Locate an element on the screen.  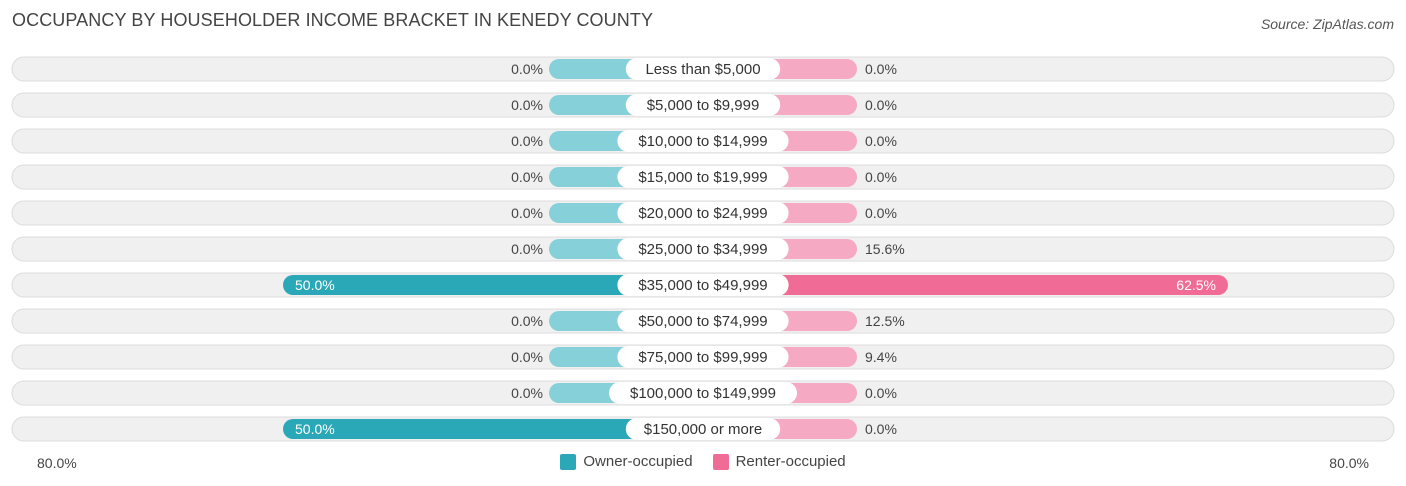
category-label: $75,000 to $99,999 is located at coordinates (702, 357).